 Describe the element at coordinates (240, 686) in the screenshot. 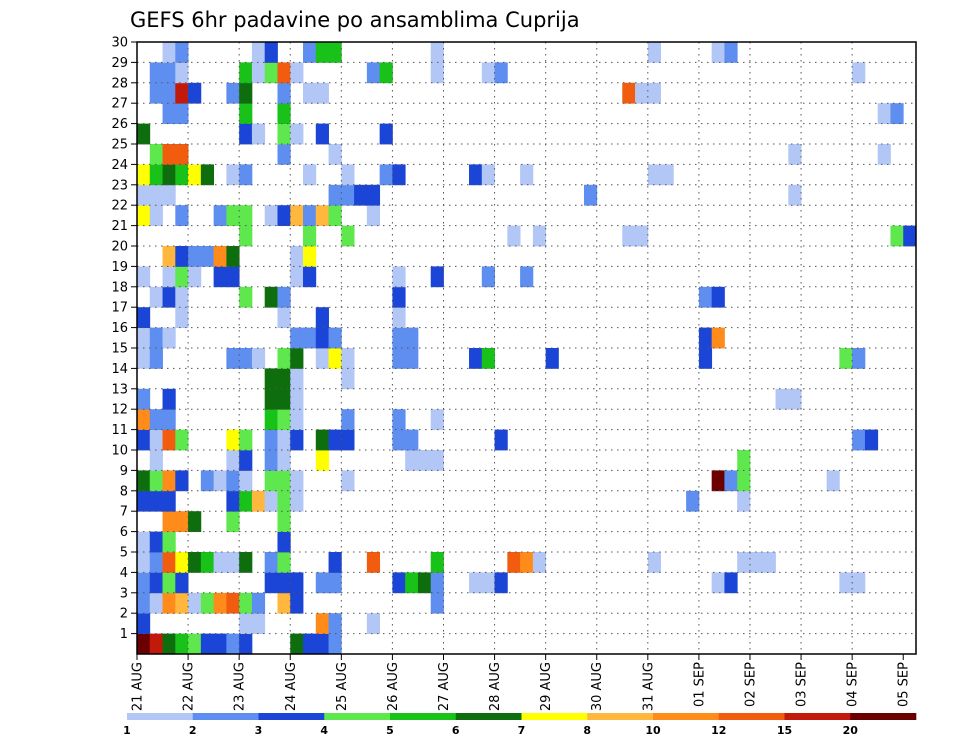

I see `x-tick-label: 23 AUG` at that location.